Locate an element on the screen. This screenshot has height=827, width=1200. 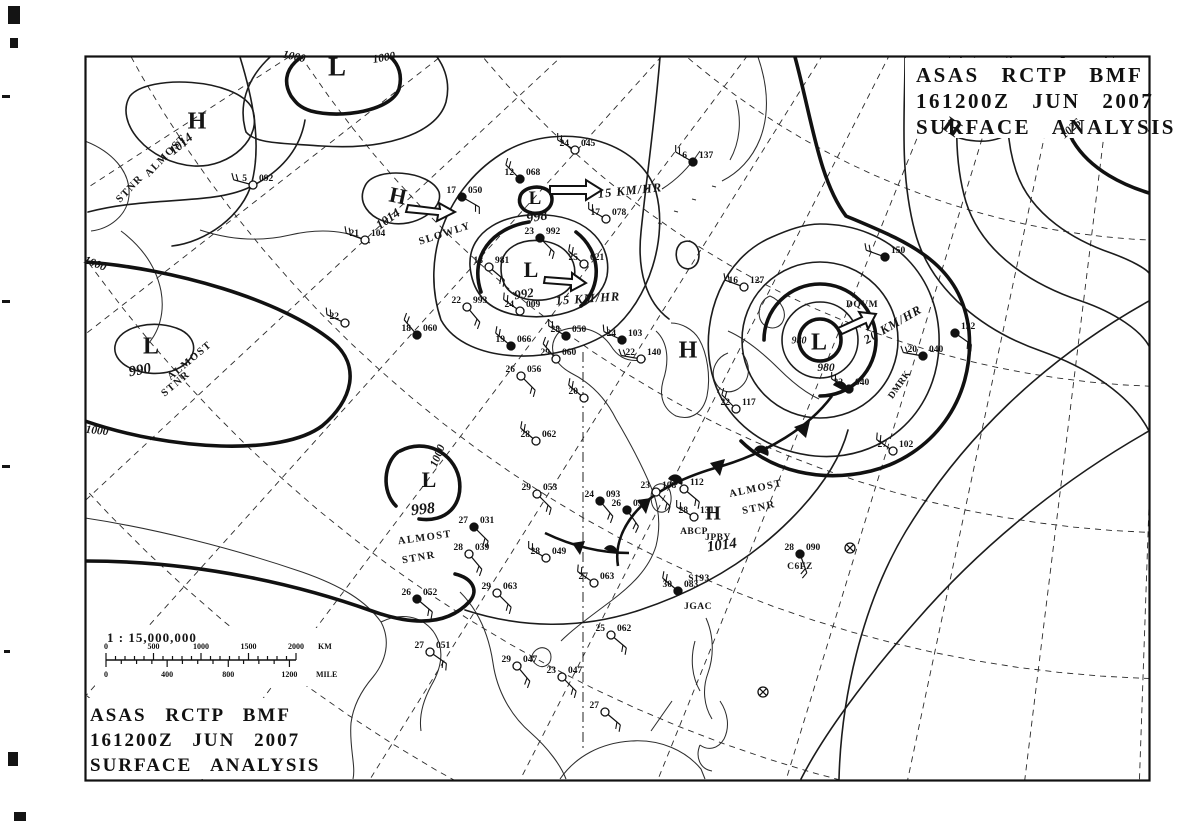
pressure-value: 992 is located at coordinates (524, 293).